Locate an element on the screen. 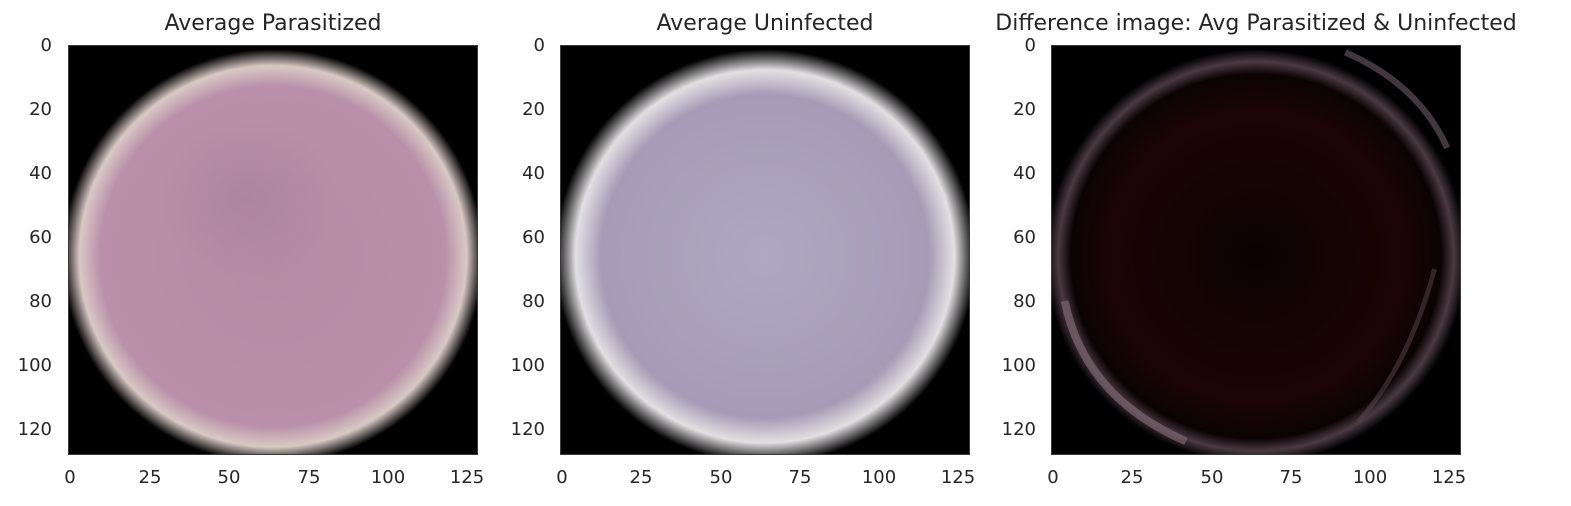 This screenshot has height=506, width=1571. p1-xtick-125: 125 is located at coordinates (467, 477).